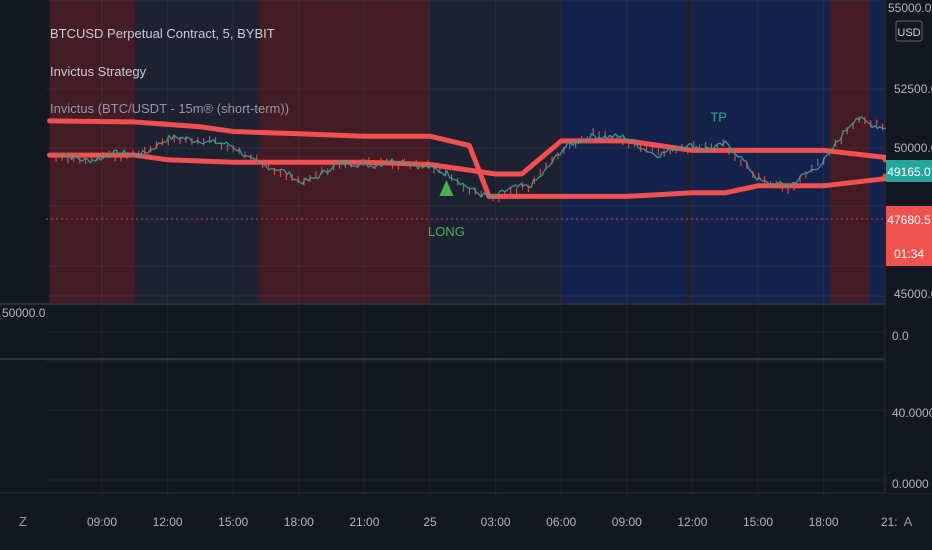  Describe the element at coordinates (364, 522) in the screenshot. I see `time-tick-label: 21:00` at that location.